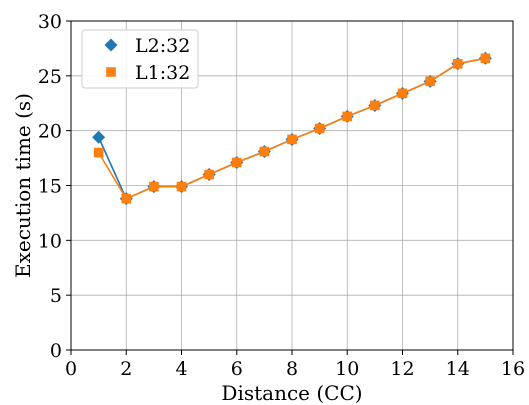  What do you see at coordinates (347, 369) in the screenshot?
I see `x-tick-label: 10` at bounding box center [347, 369].